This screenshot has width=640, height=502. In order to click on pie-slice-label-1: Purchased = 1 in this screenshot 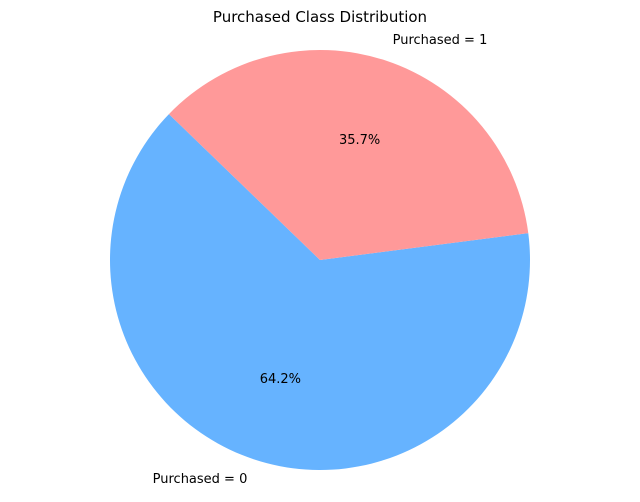, I will do `click(440, 40)`.